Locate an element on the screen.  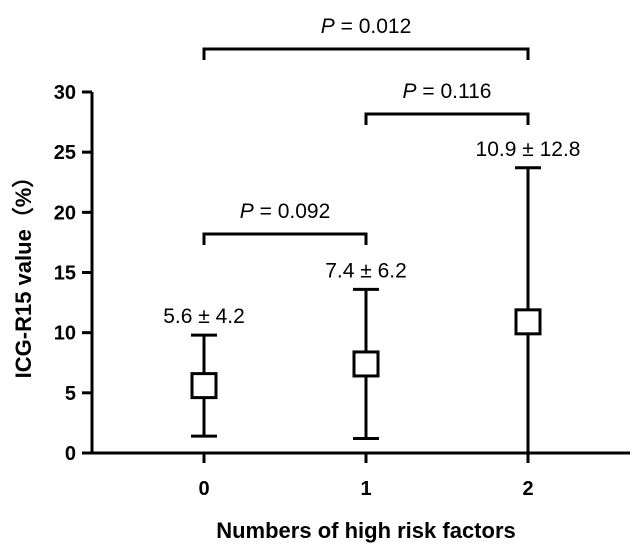
p-value: = 0.092 is located at coordinates (292, 211).